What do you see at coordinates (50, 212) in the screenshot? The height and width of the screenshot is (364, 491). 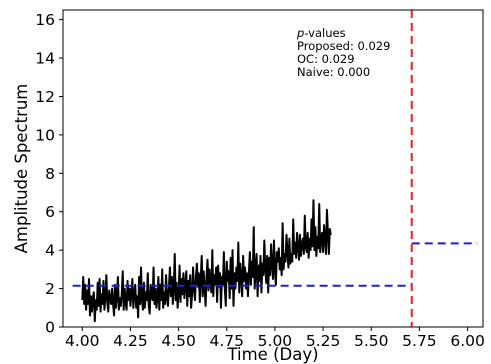 I see `y-tick-label: 6` at bounding box center [50, 212].